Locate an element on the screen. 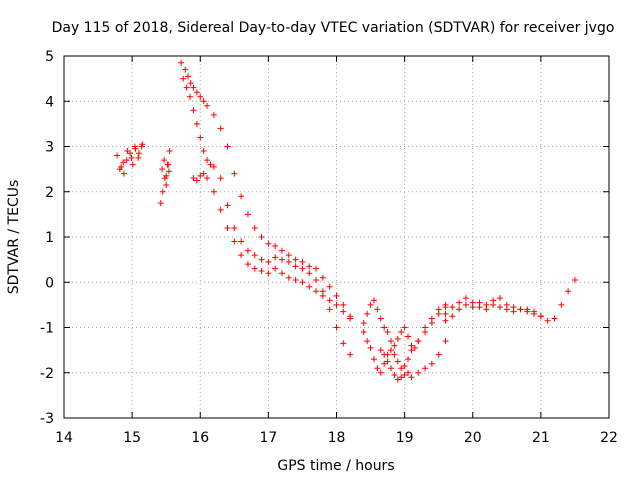  x-tick-label: 22 is located at coordinates (609, 438).